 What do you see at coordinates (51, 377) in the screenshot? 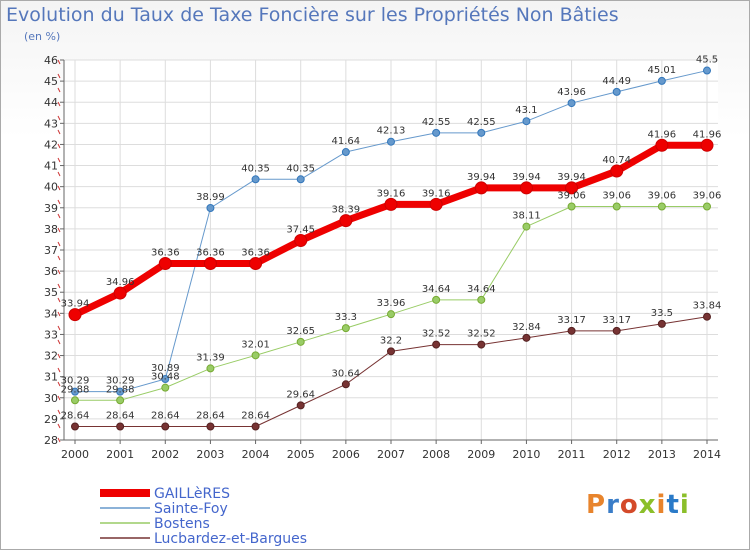
I see `y-tick-label: 31` at bounding box center [51, 377].